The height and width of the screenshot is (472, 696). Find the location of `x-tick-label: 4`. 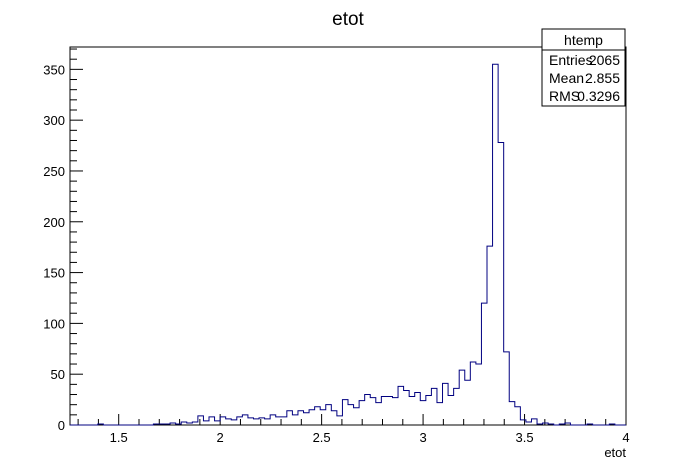

x-tick-label: 4 is located at coordinates (625, 437).